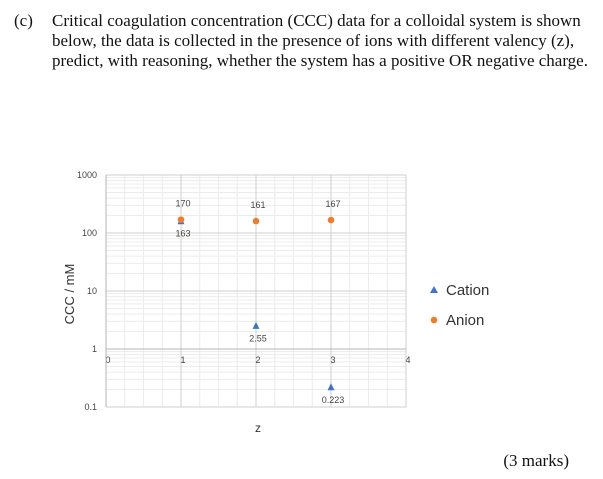  What do you see at coordinates (182, 204) in the screenshot?
I see `anion-data-label: 170` at bounding box center [182, 204].